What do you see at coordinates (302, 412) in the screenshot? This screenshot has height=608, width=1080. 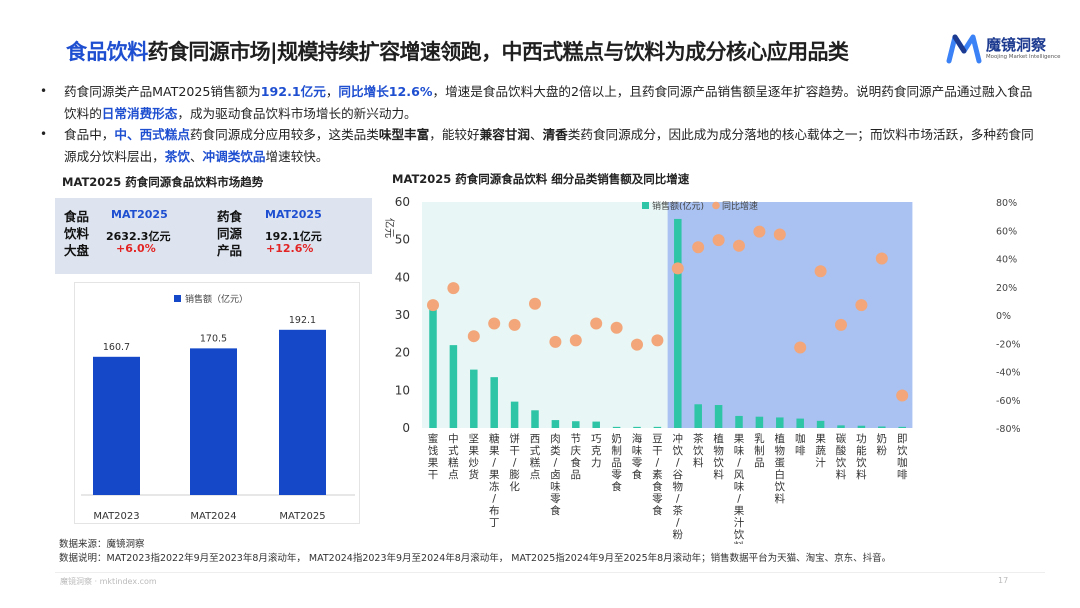 I see `bar-mat2025` at bounding box center [302, 412].